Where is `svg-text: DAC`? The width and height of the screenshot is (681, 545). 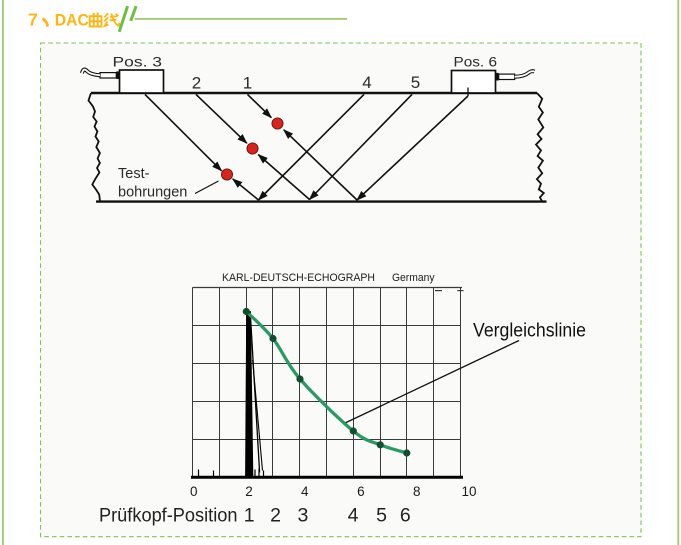 svg-text: DAC is located at coordinates (72, 19).